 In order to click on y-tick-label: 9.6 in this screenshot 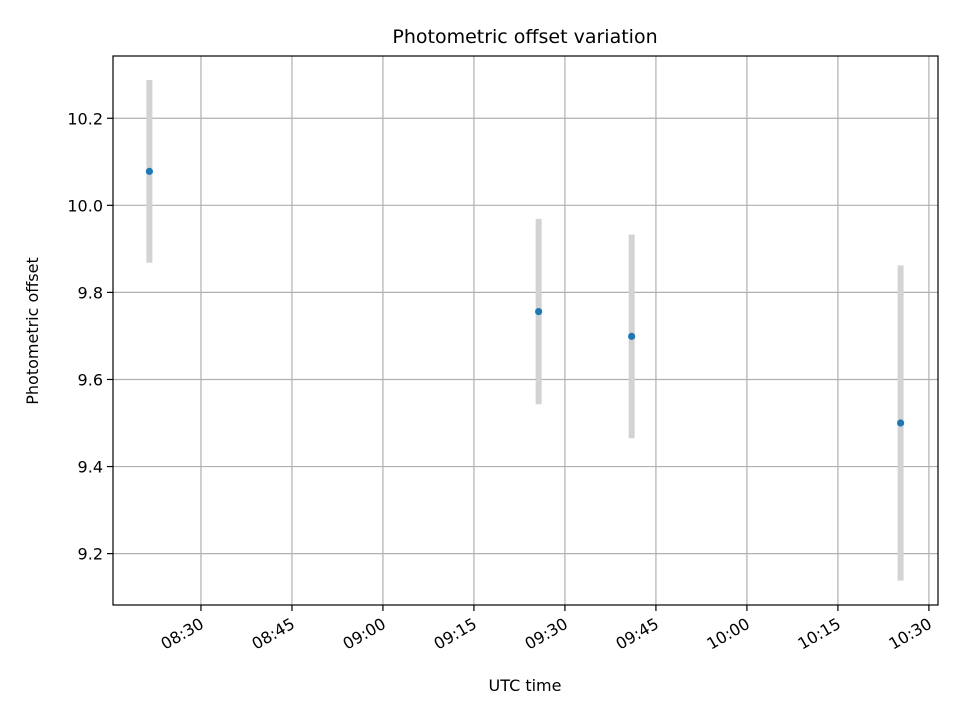, I will do `click(90, 379)`.